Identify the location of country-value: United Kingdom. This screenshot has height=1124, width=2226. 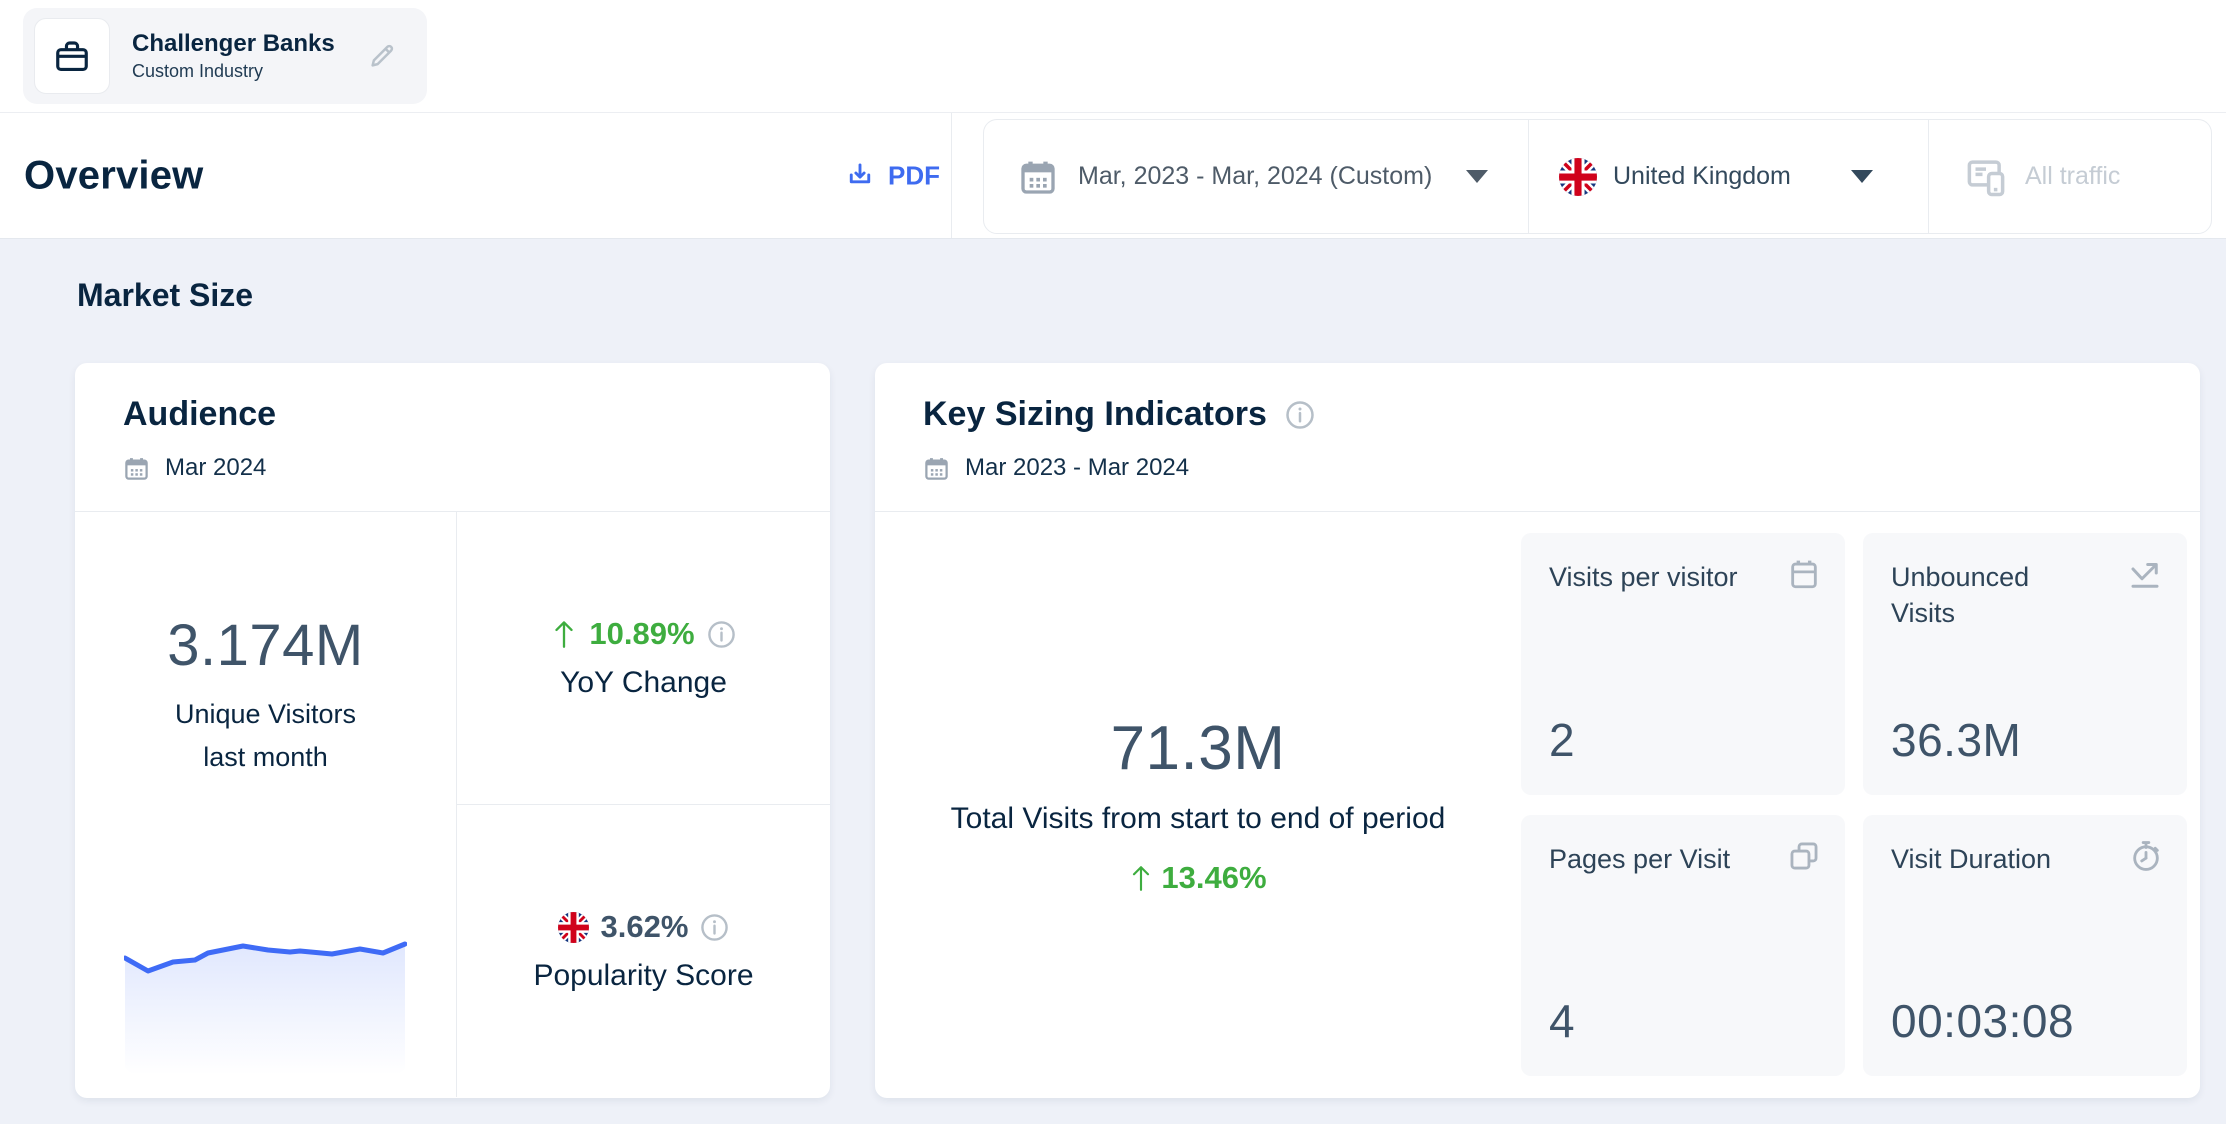
(1702, 176).